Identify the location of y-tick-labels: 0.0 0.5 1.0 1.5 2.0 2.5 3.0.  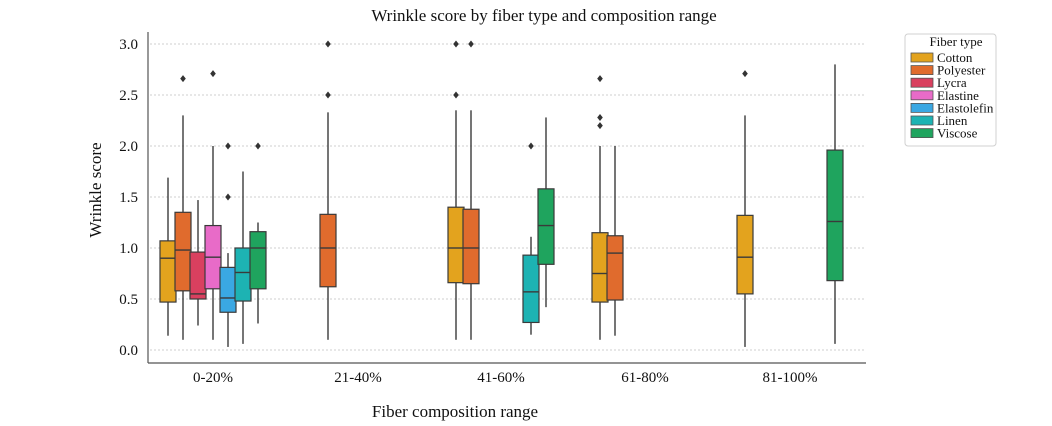
(128, 198).